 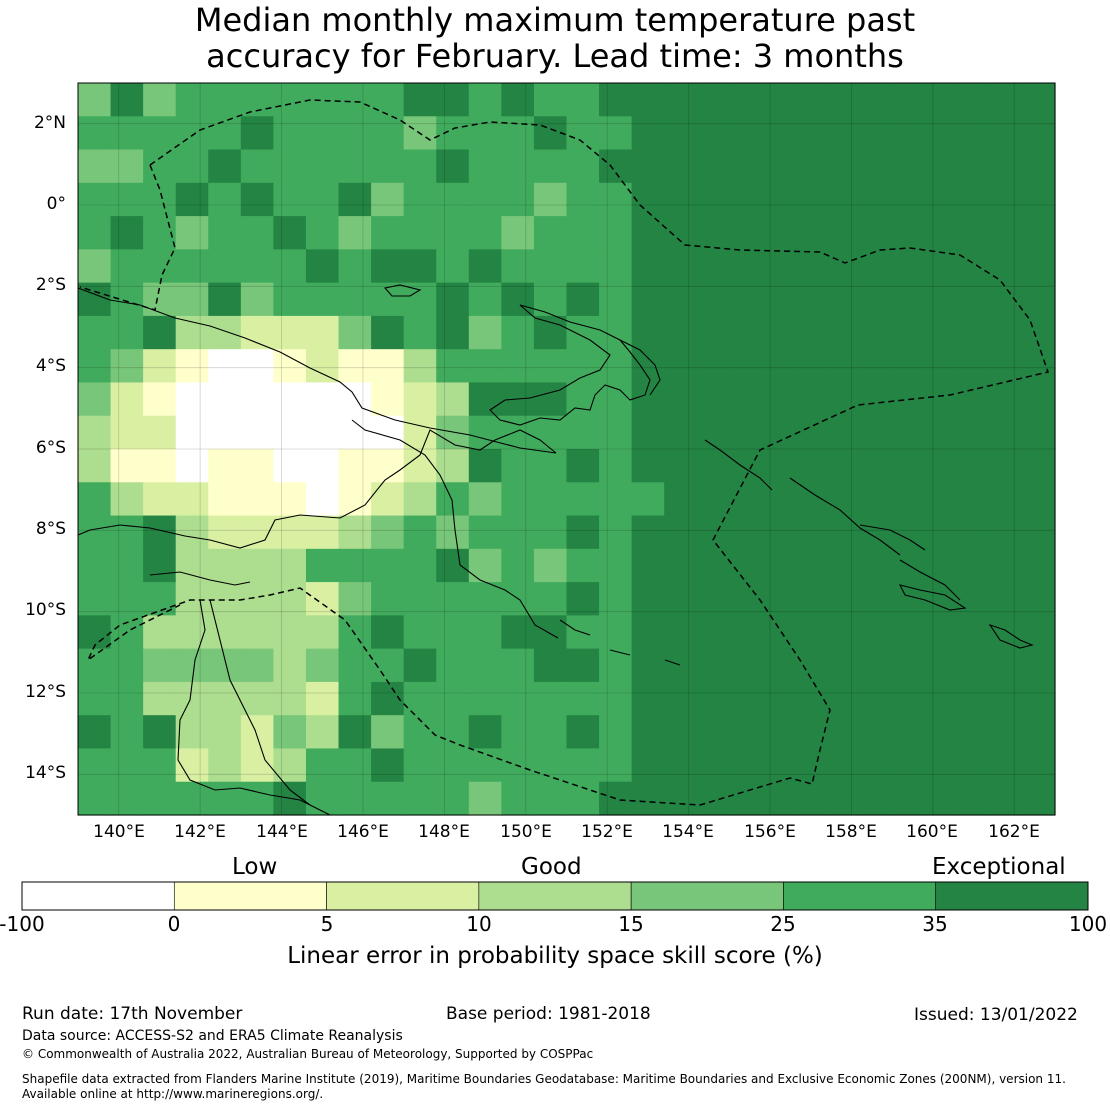 What do you see at coordinates (1011, 636) in the screenshot?
I see `makira` at bounding box center [1011, 636].